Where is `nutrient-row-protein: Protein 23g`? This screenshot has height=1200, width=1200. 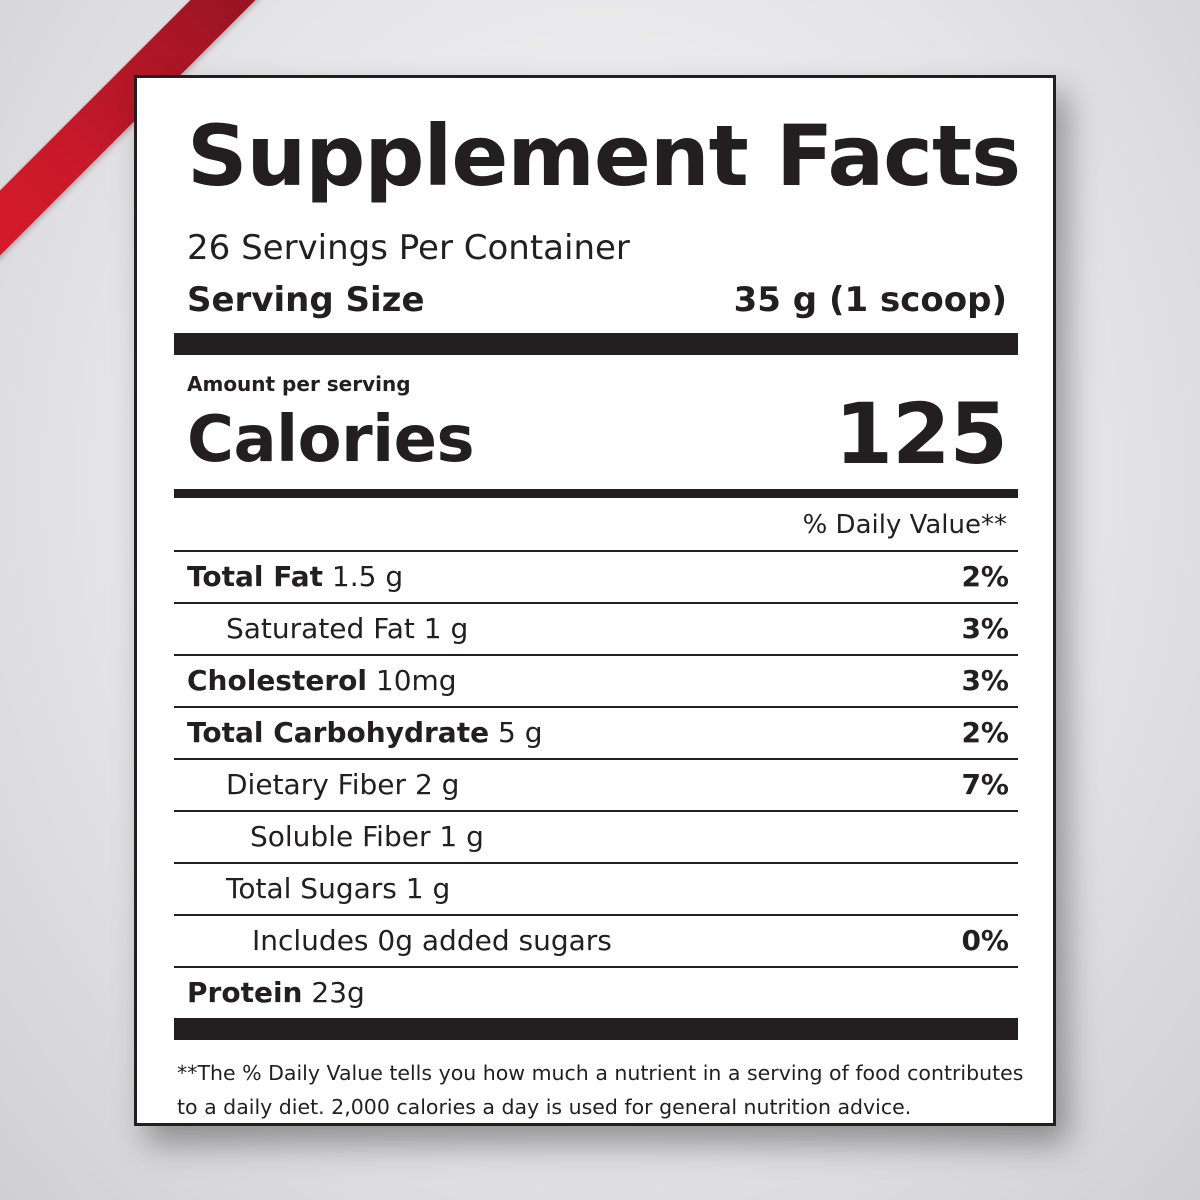 nutrient-row-protein: Protein 23g is located at coordinates (596, 993).